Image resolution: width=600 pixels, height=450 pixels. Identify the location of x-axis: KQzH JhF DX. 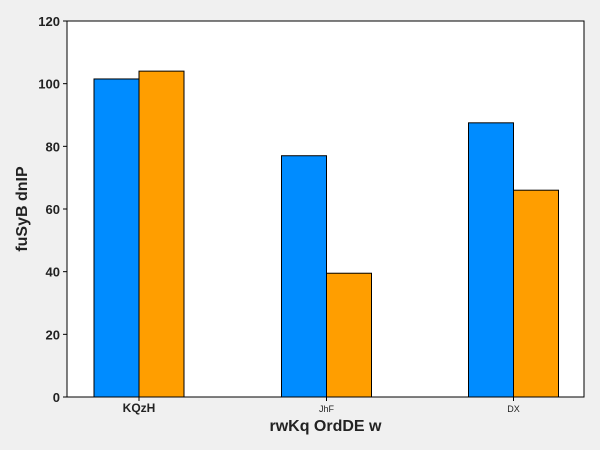
(321, 406).